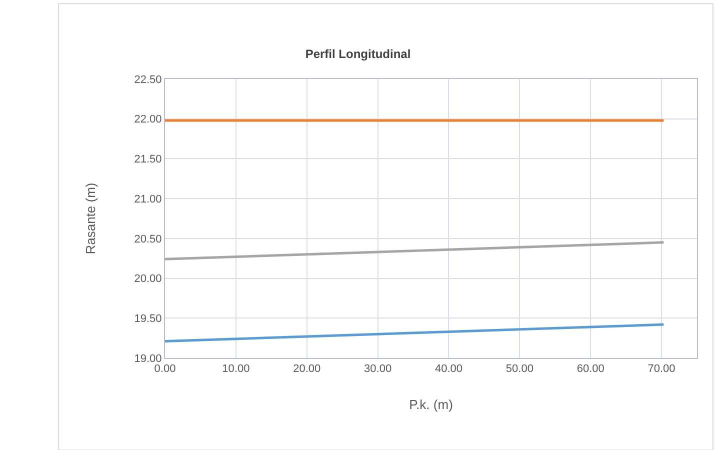  I want to click on y-tick-label: 22.00, so click(148, 120).